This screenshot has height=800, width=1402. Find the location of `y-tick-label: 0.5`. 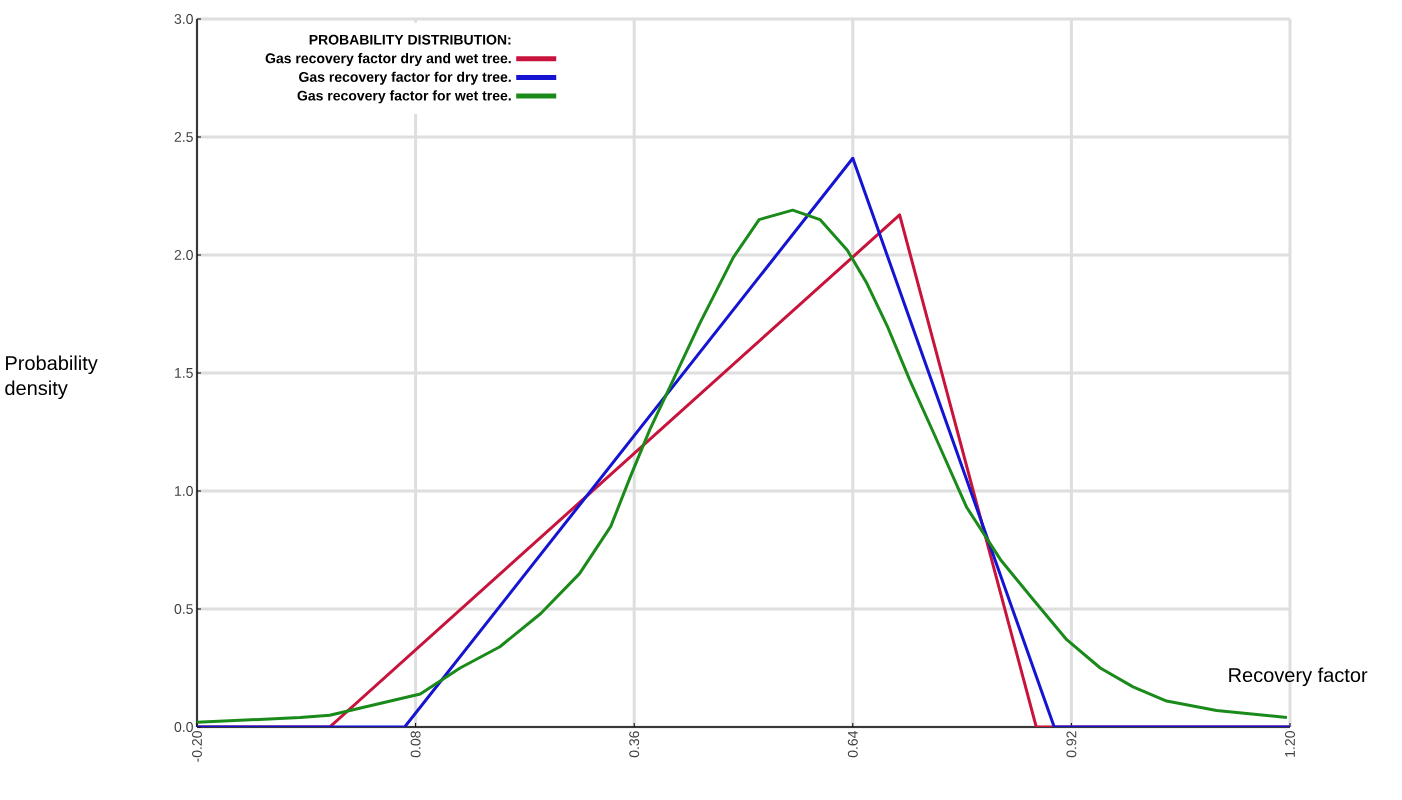

y-tick-label: 0.5 is located at coordinates (183, 609).